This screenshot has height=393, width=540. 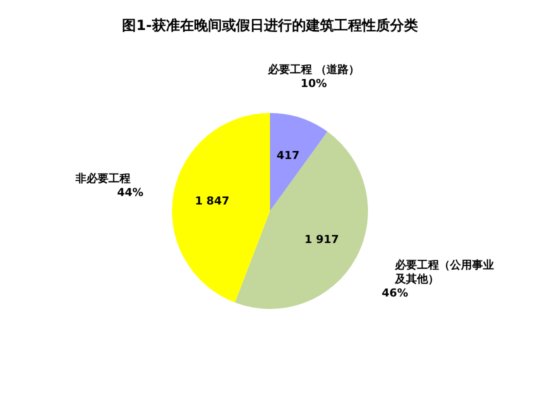 I want to click on slice-label: 非必要工程, so click(x=102, y=179).